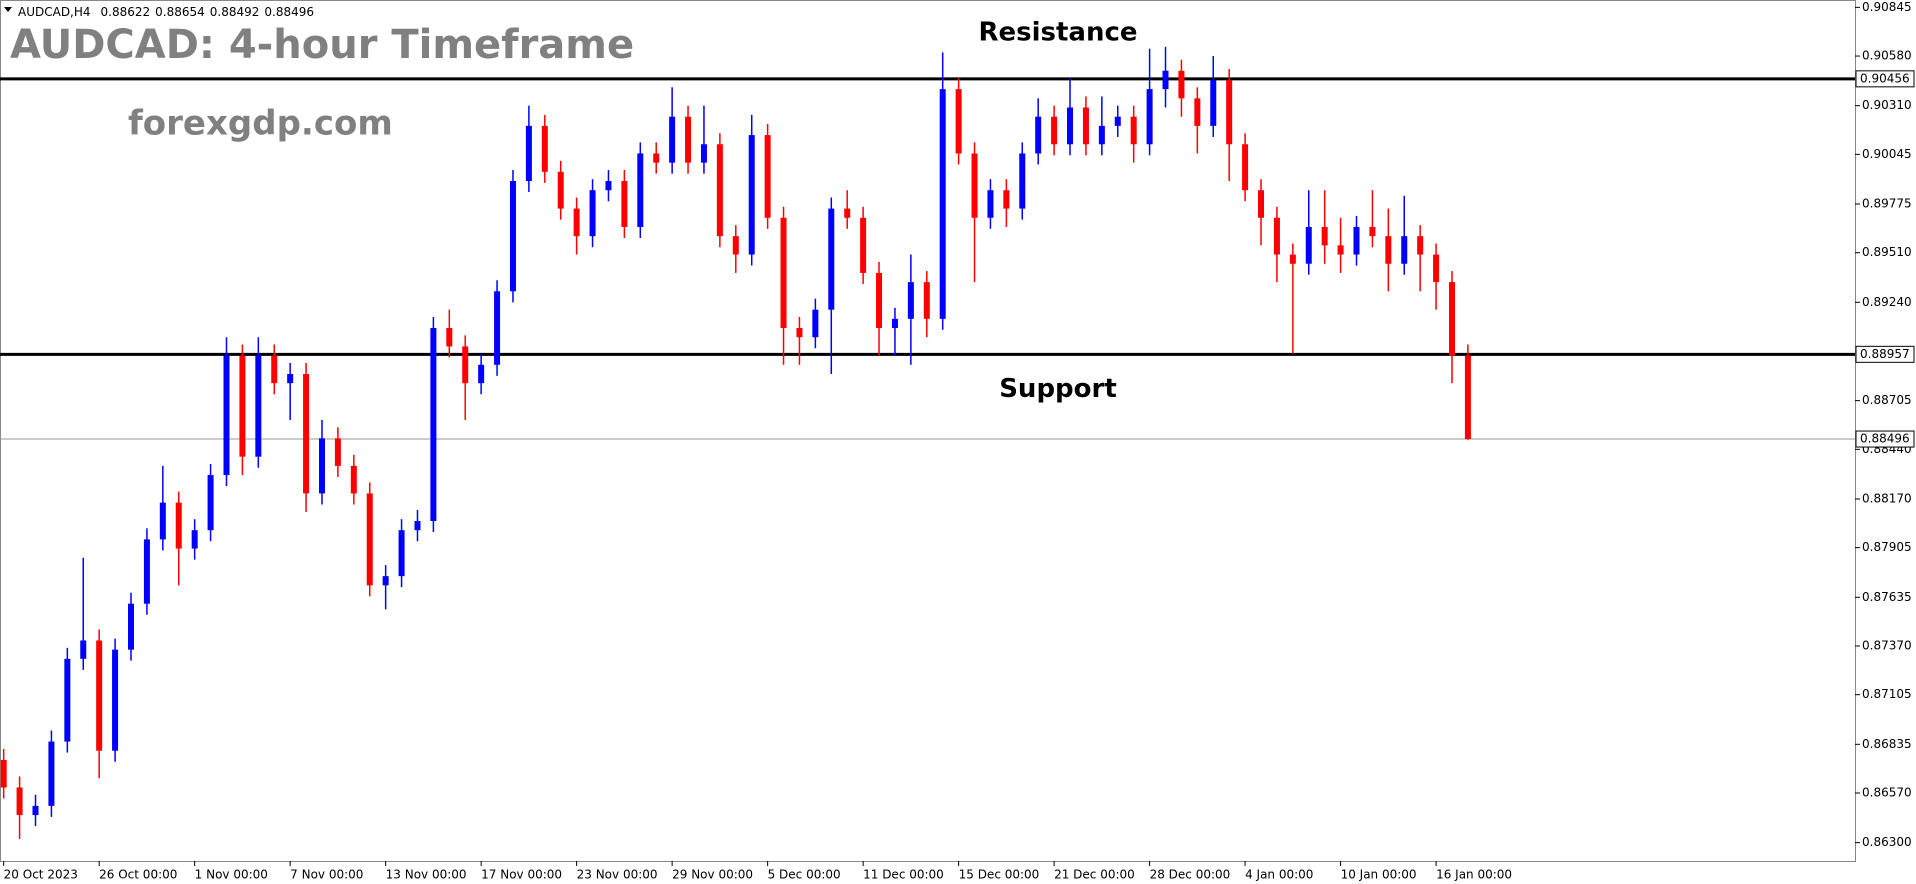 This screenshot has width=1916, height=884. What do you see at coordinates (712, 875) in the screenshot?
I see `x-tick-label: 29 Nov 00:00` at bounding box center [712, 875].